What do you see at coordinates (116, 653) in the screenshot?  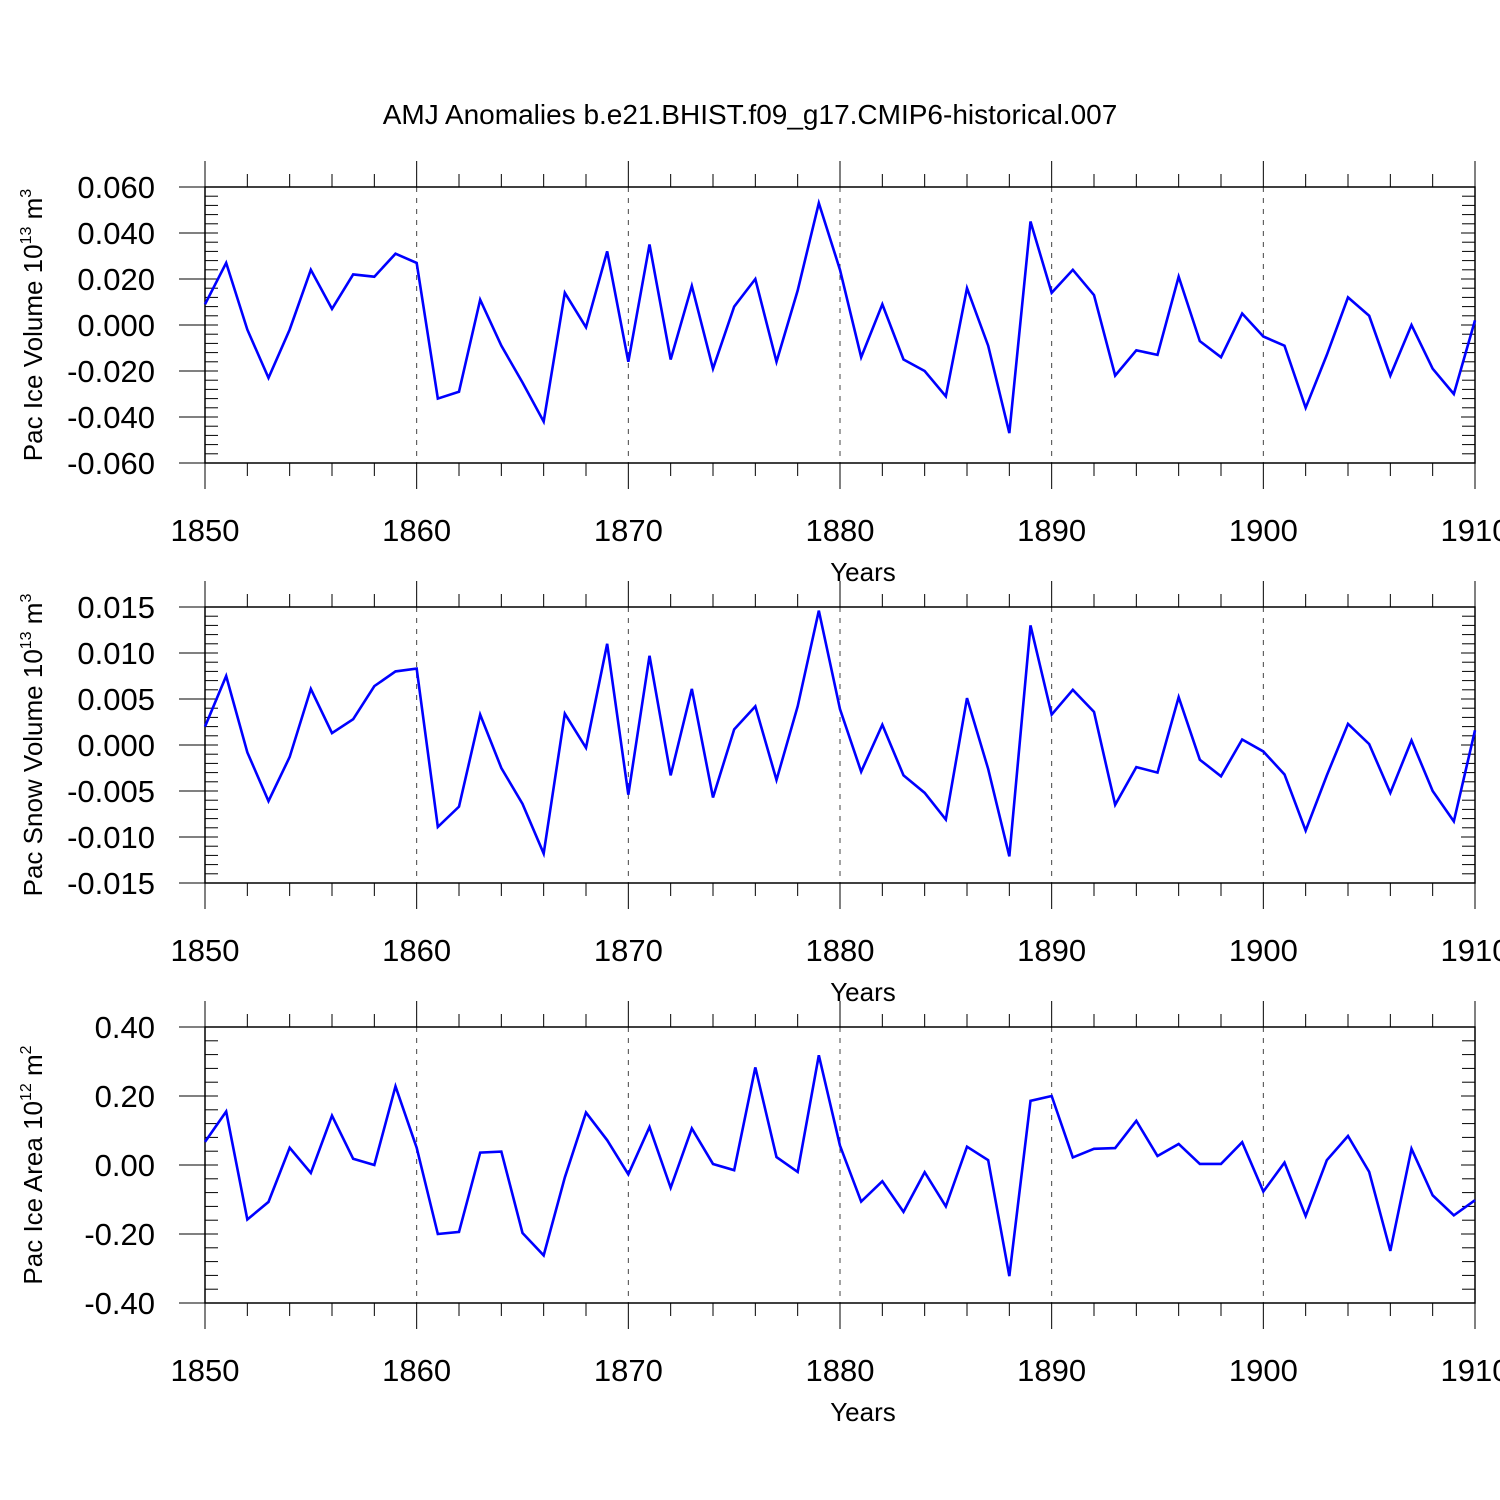 I see `y-tick-label: 0.010` at bounding box center [116, 653].